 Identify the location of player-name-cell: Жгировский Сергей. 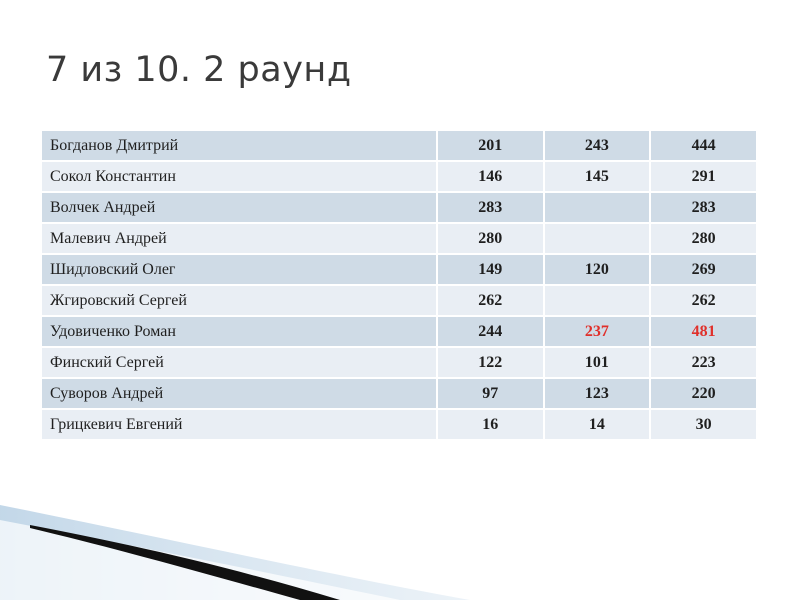
(239, 300).